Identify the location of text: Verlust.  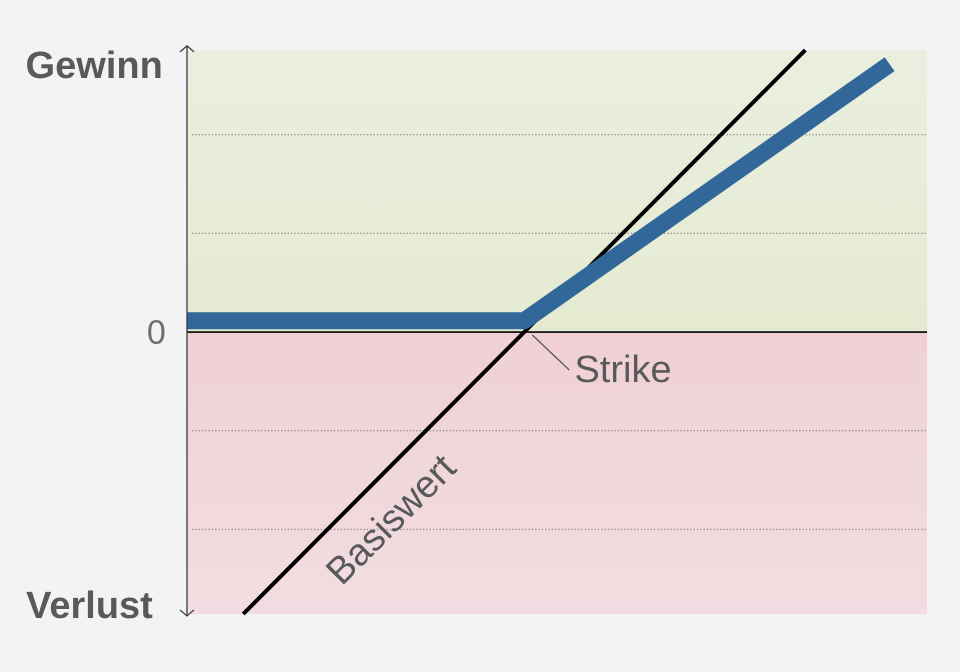
(89, 604).